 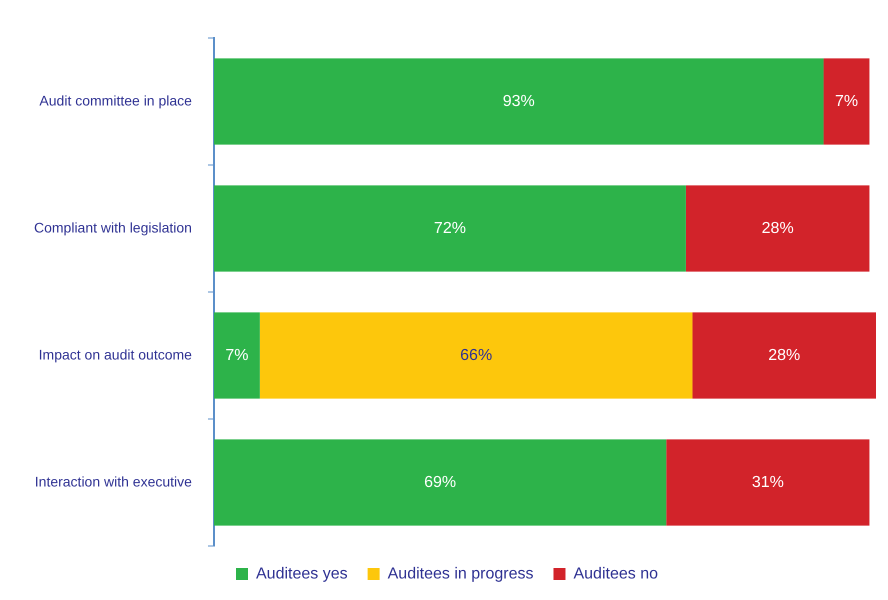 I want to click on data-label: 69%, so click(x=440, y=482).